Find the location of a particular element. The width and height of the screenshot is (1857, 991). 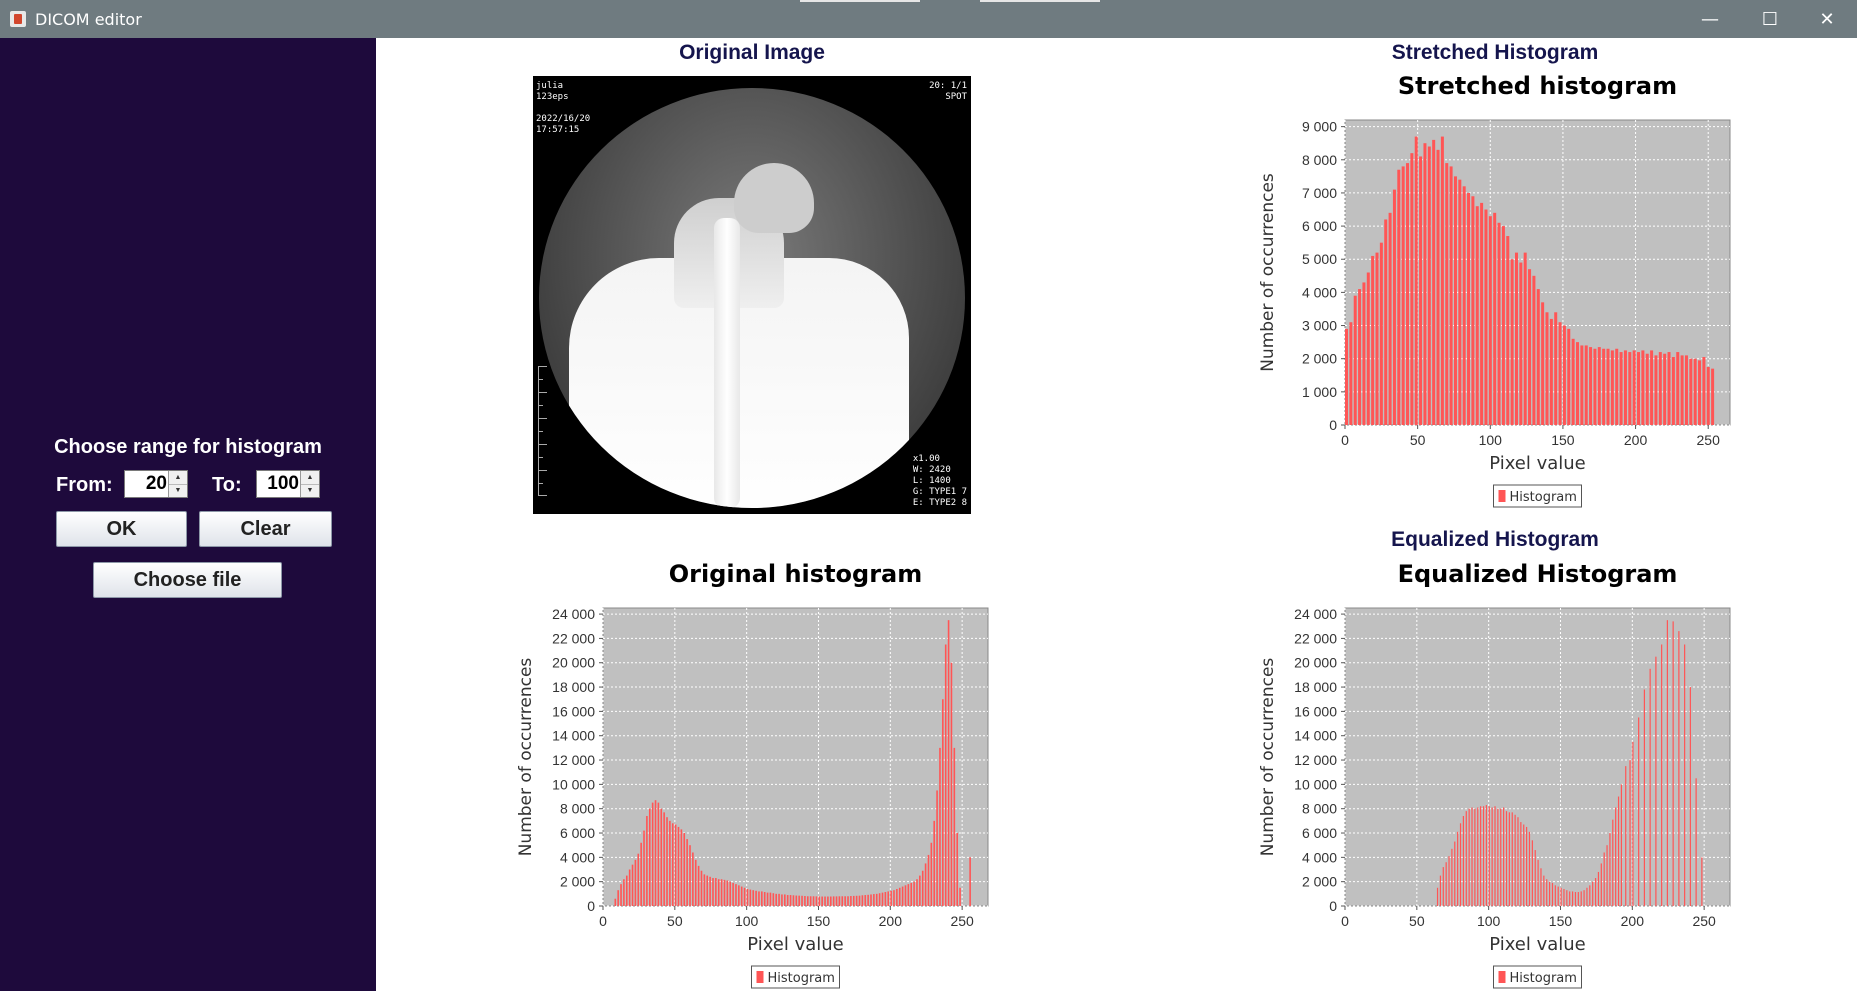

minimize-button: — is located at coordinates (1710, 19).